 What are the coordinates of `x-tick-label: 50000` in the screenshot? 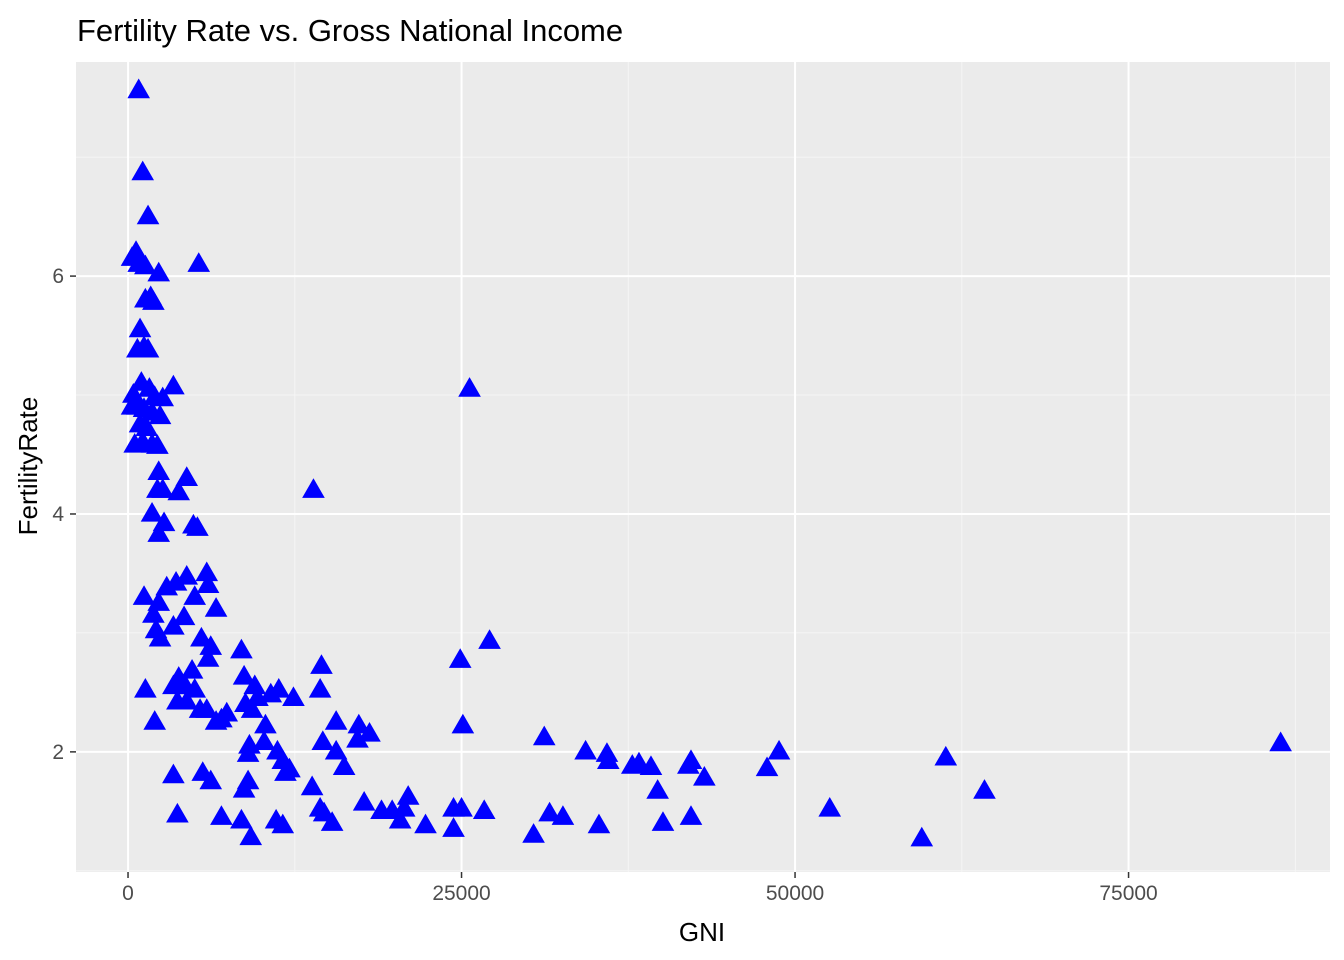 It's located at (795, 893).